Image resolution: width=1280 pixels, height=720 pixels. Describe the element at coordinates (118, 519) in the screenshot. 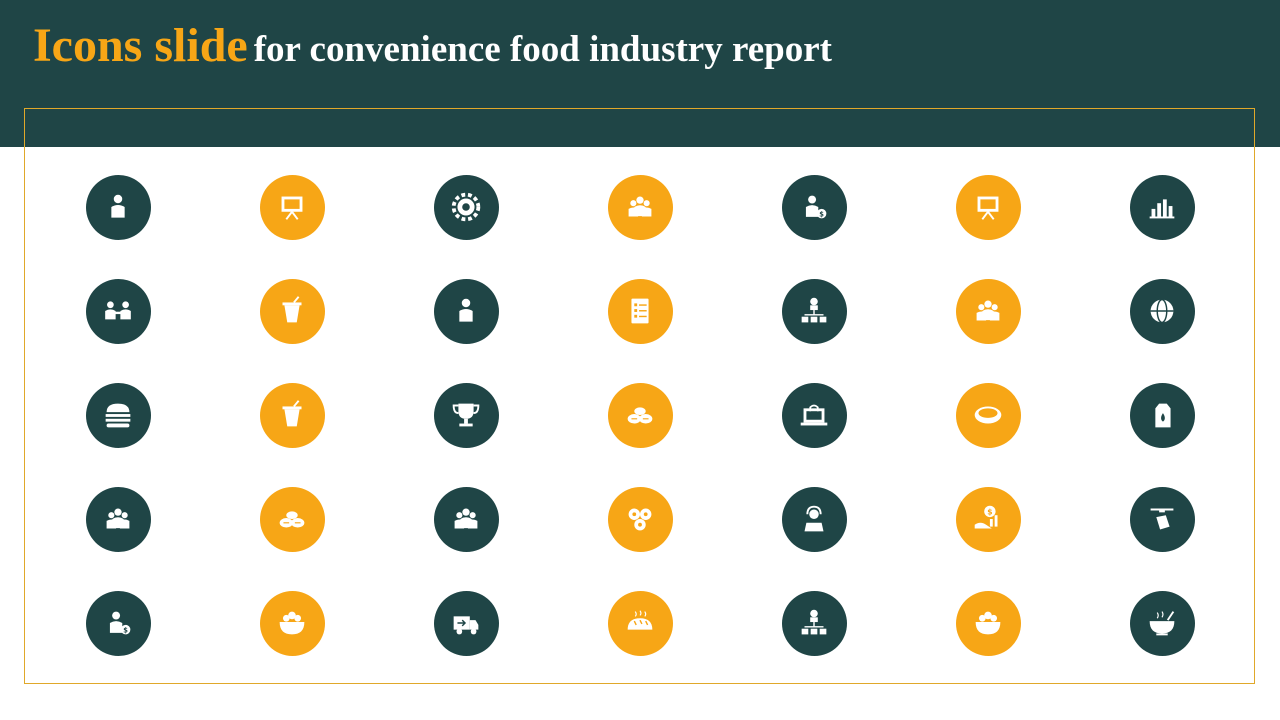

I see `team-collaboration-icon` at that location.